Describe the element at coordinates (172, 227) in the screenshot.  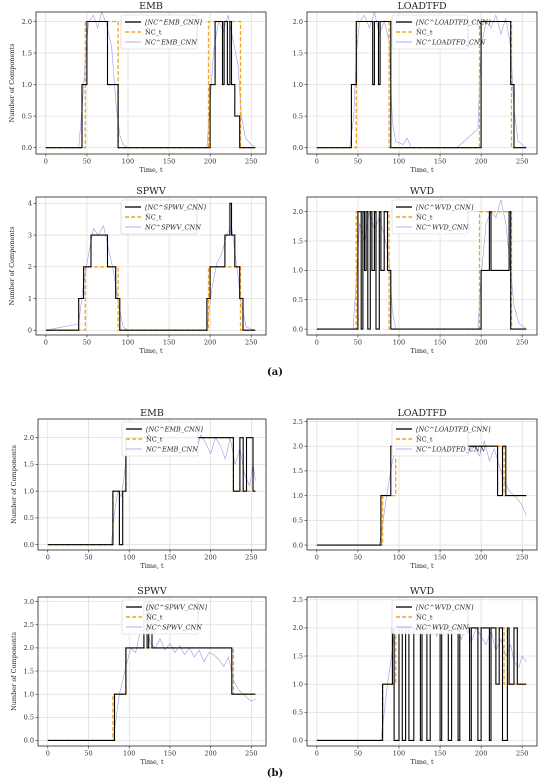
I see `legend-label: NC^SPWV_CNN` at that location.